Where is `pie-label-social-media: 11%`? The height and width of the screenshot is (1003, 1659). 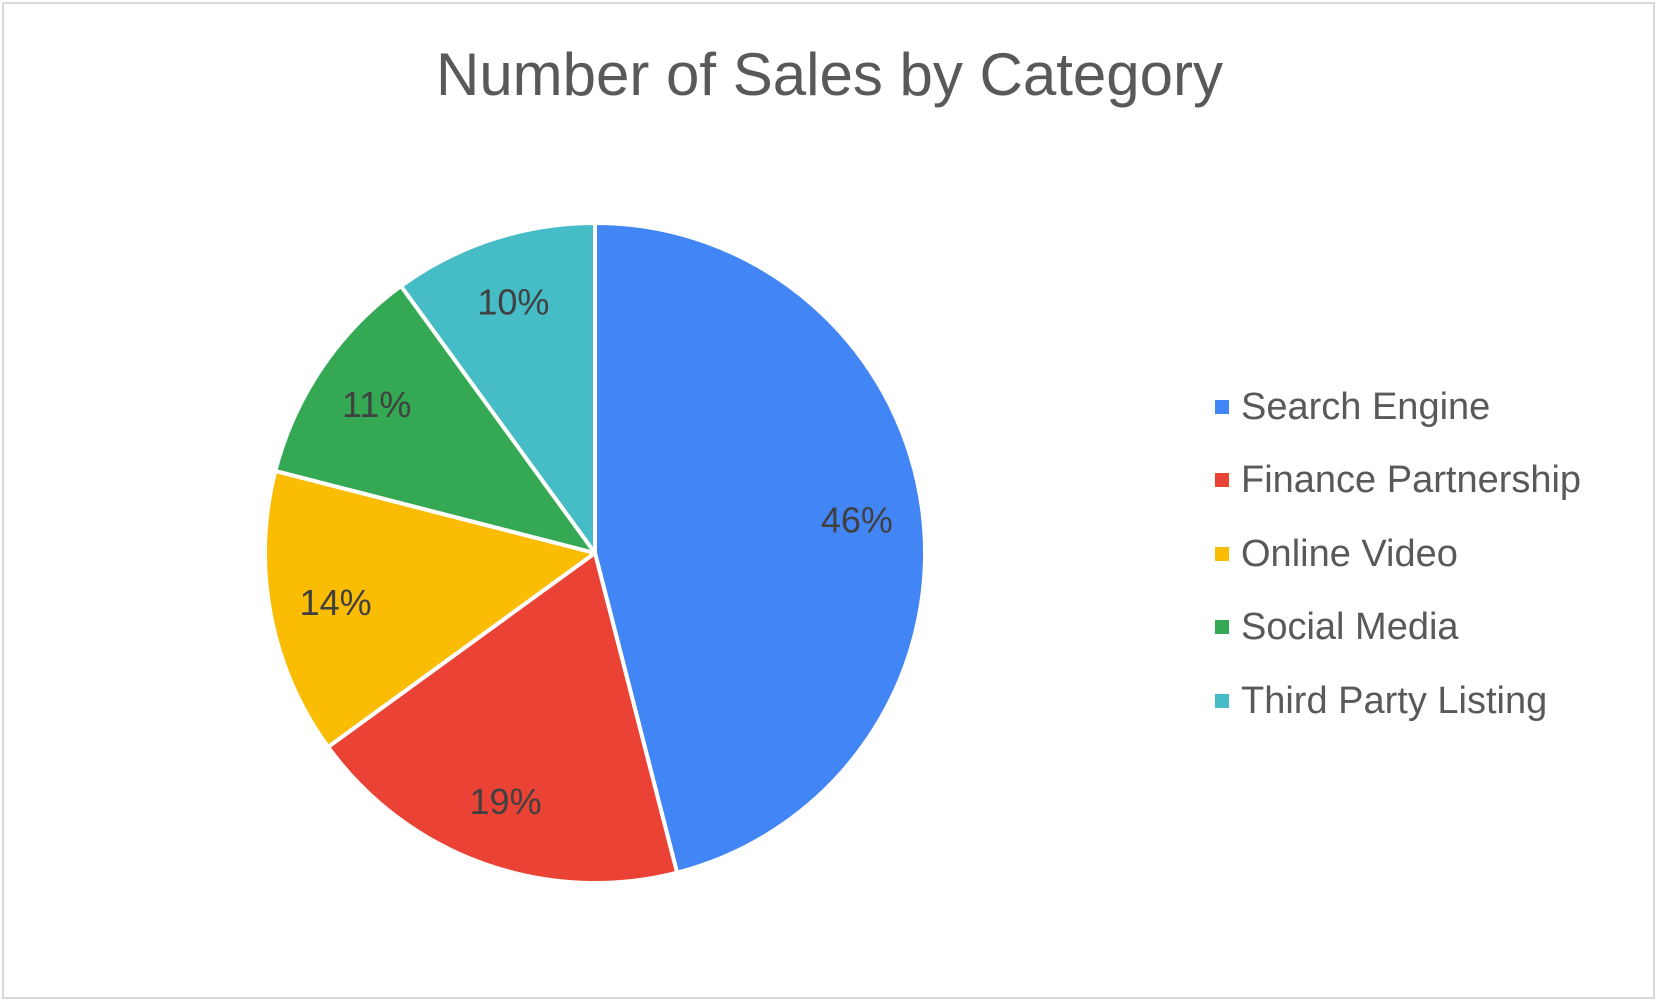
pie-label-social-media: 11% is located at coordinates (376, 404).